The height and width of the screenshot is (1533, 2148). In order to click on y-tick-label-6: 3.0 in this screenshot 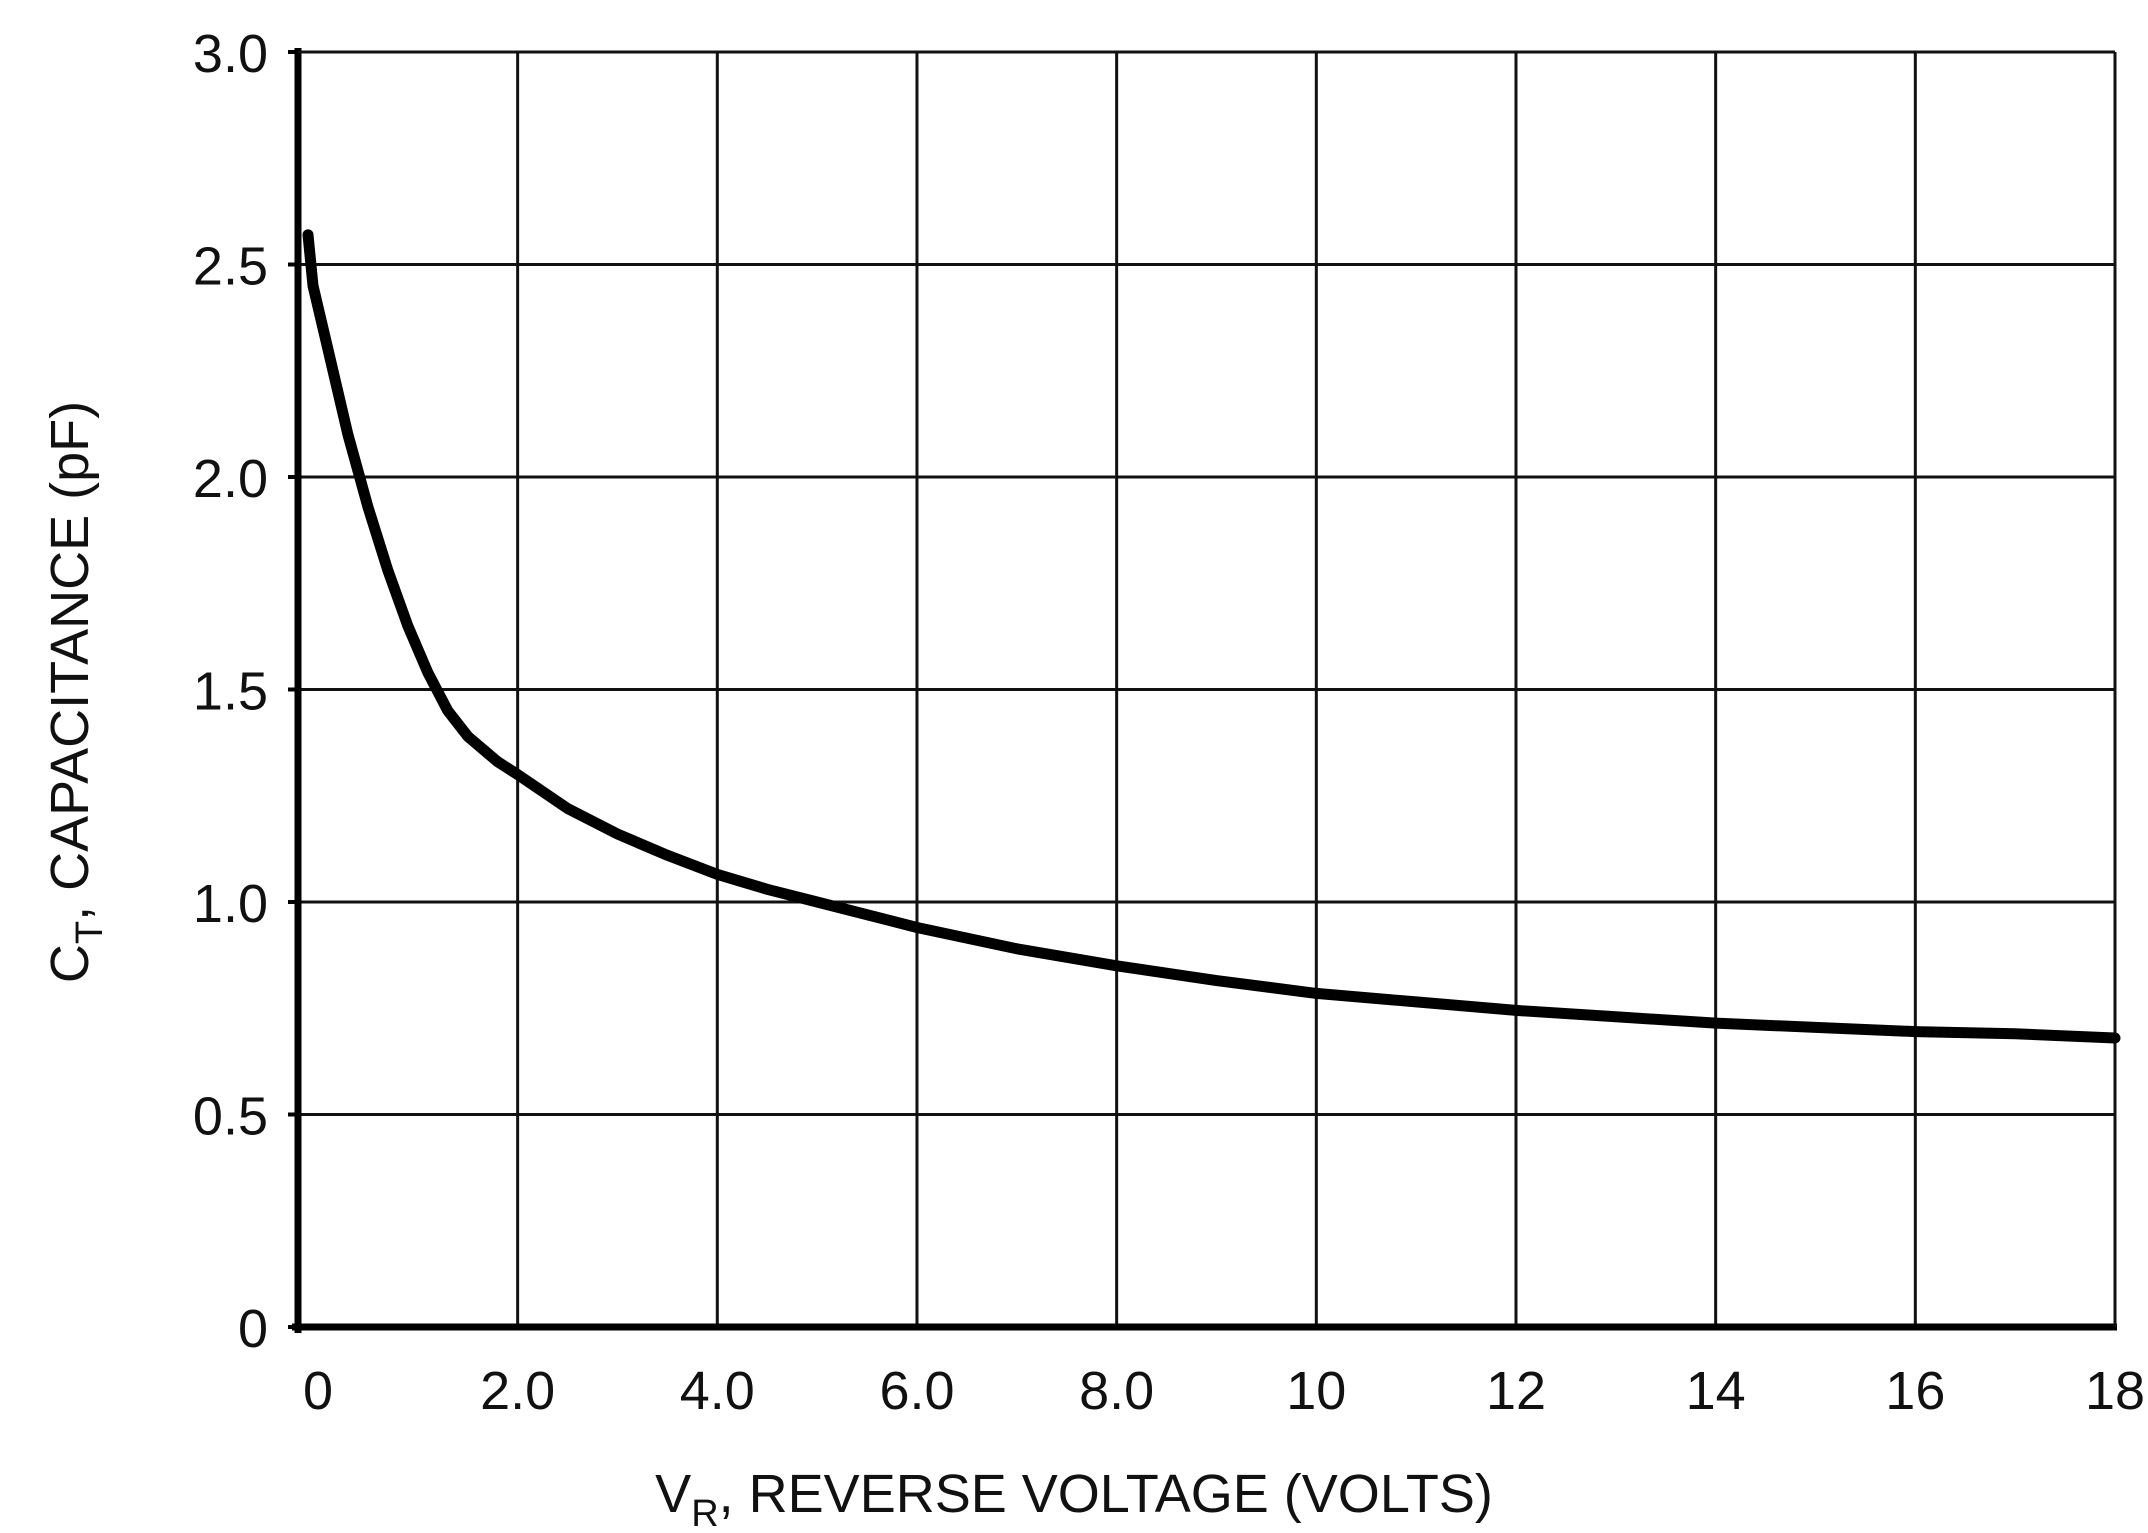, I will do `click(230, 54)`.